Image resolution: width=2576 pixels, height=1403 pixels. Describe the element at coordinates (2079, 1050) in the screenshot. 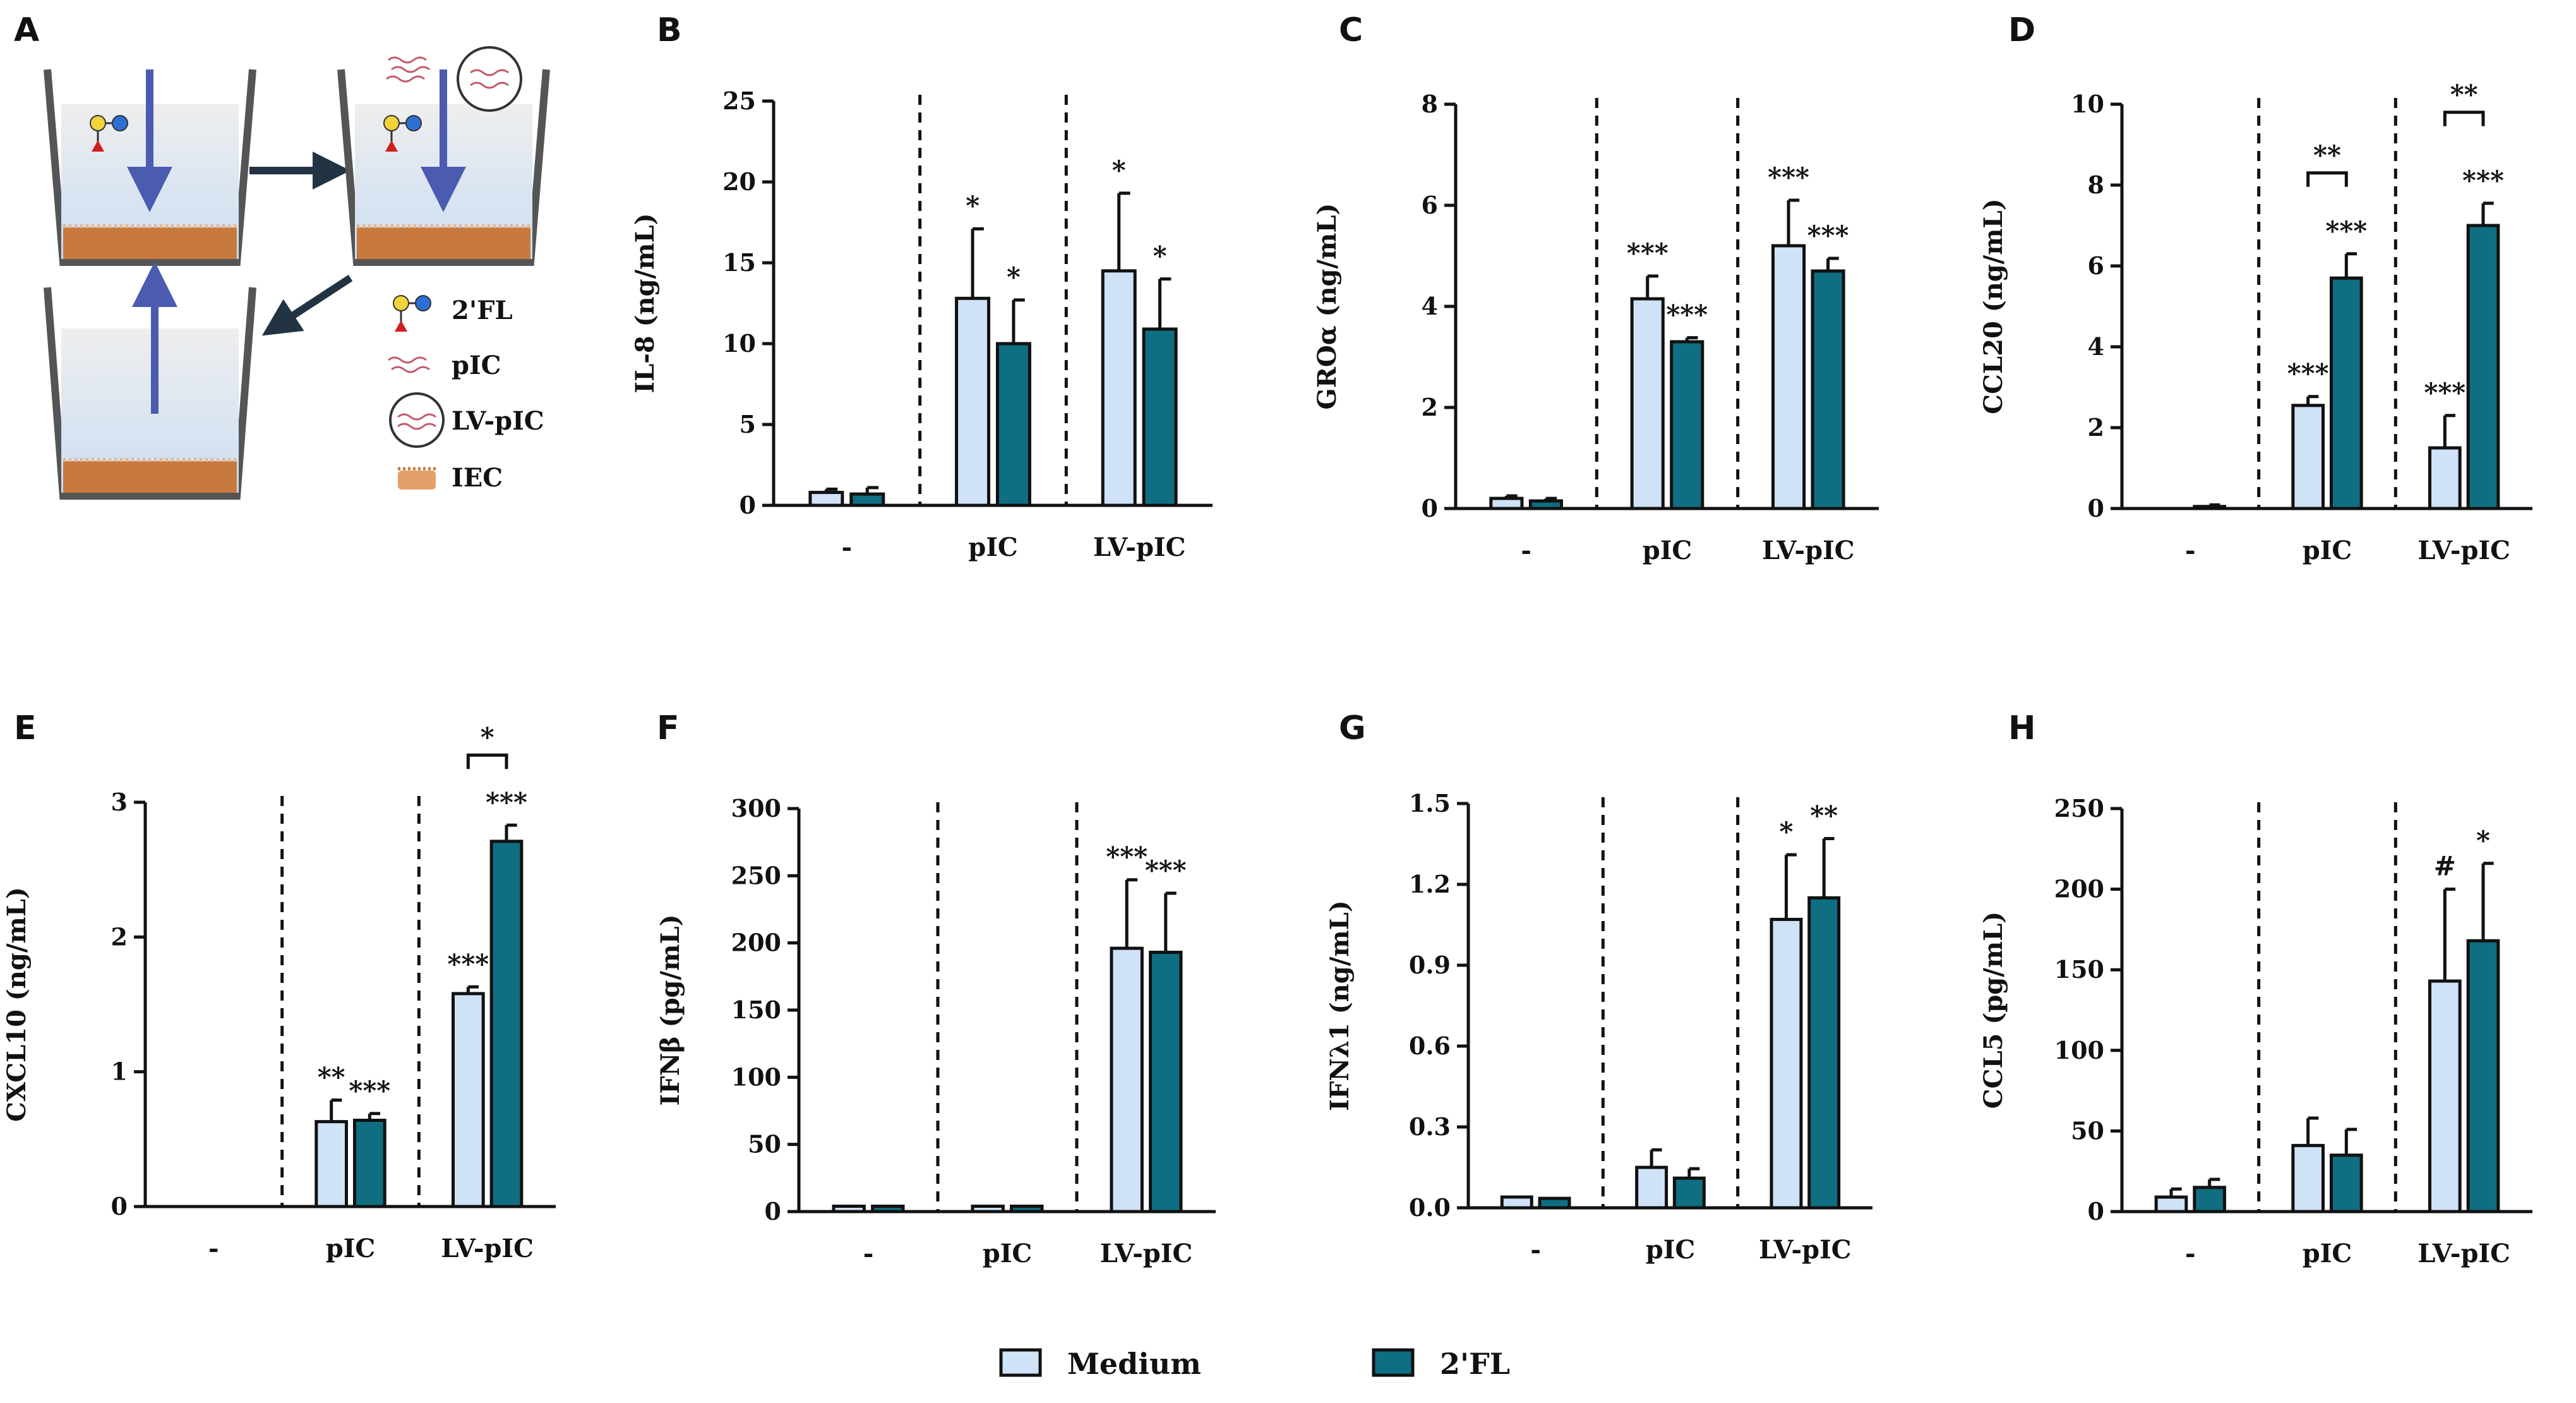

I see `y-tick-label: 100` at that location.